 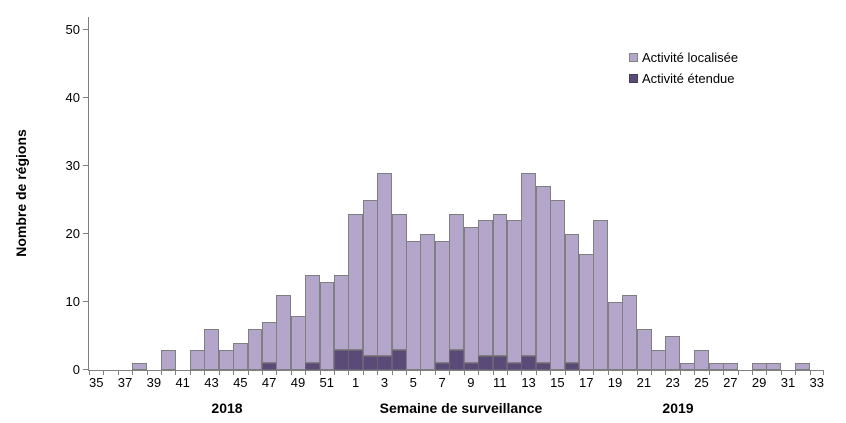 I want to click on x-tick-label: 27, so click(x=730, y=382).